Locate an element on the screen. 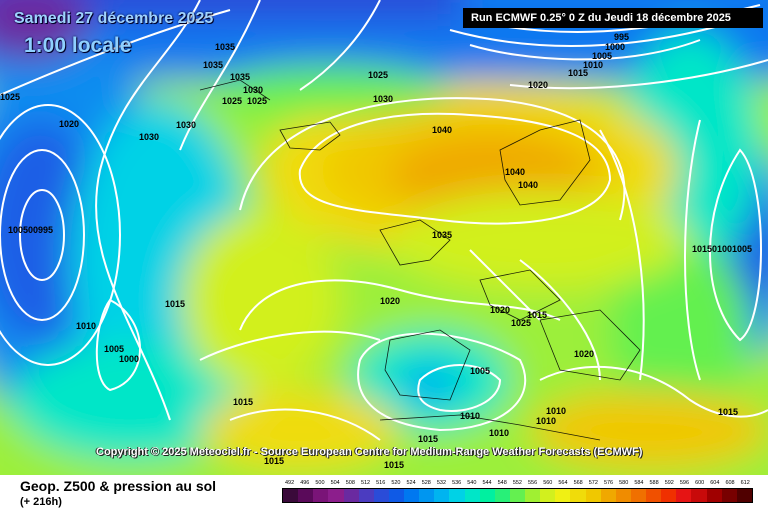 Image resolution: width=768 pixels, height=512 pixels. legend-value: 552 is located at coordinates (517, 483).